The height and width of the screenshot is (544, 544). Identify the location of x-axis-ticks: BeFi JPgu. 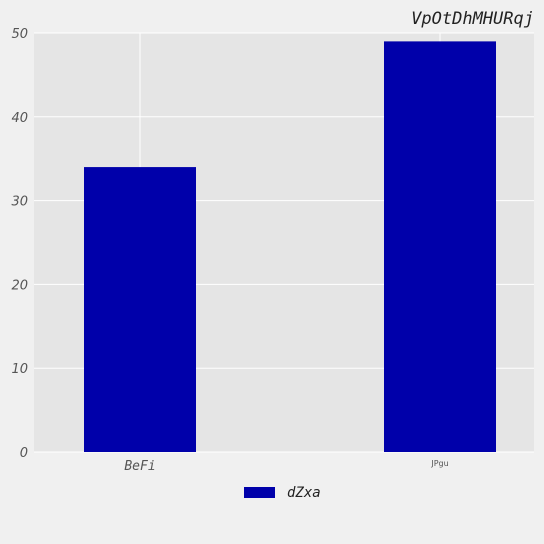
(286, 466).